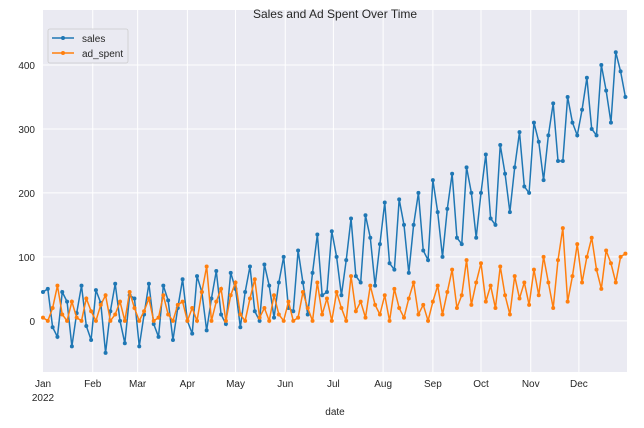 This screenshot has height=428, width=644. Describe the element at coordinates (383, 384) in the screenshot. I see `x-tick-label: Aug` at that location.